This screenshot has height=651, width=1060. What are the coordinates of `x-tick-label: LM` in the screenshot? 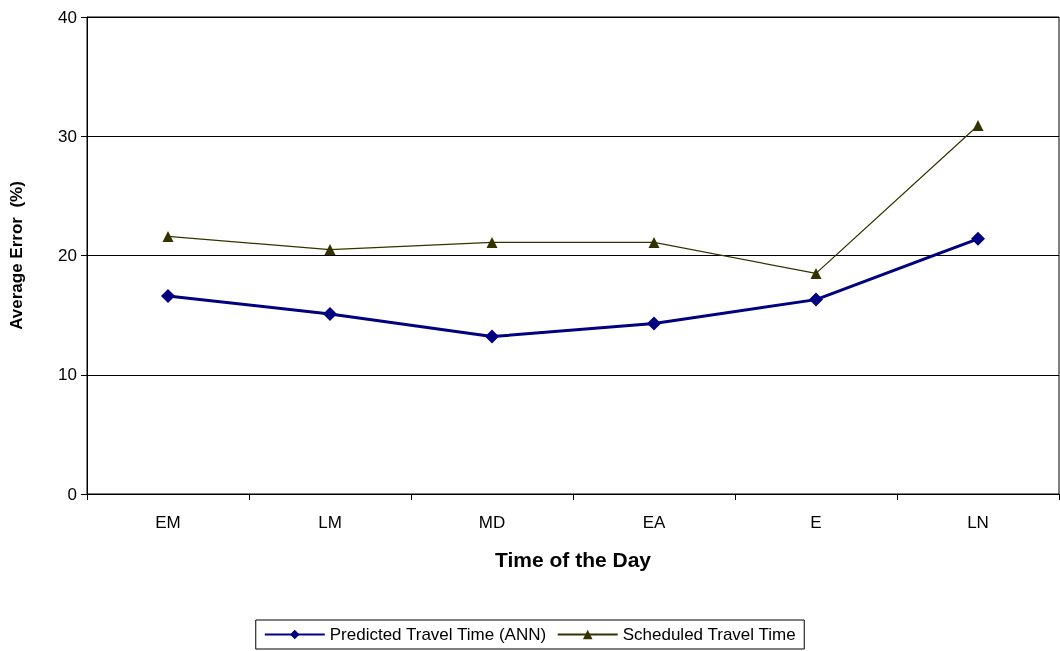 It's located at (330, 522).